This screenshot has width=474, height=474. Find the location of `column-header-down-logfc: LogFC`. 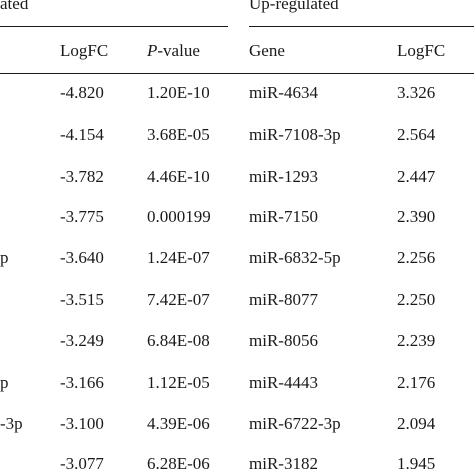

column-header-down-logfc: LogFC is located at coordinates (84, 50).